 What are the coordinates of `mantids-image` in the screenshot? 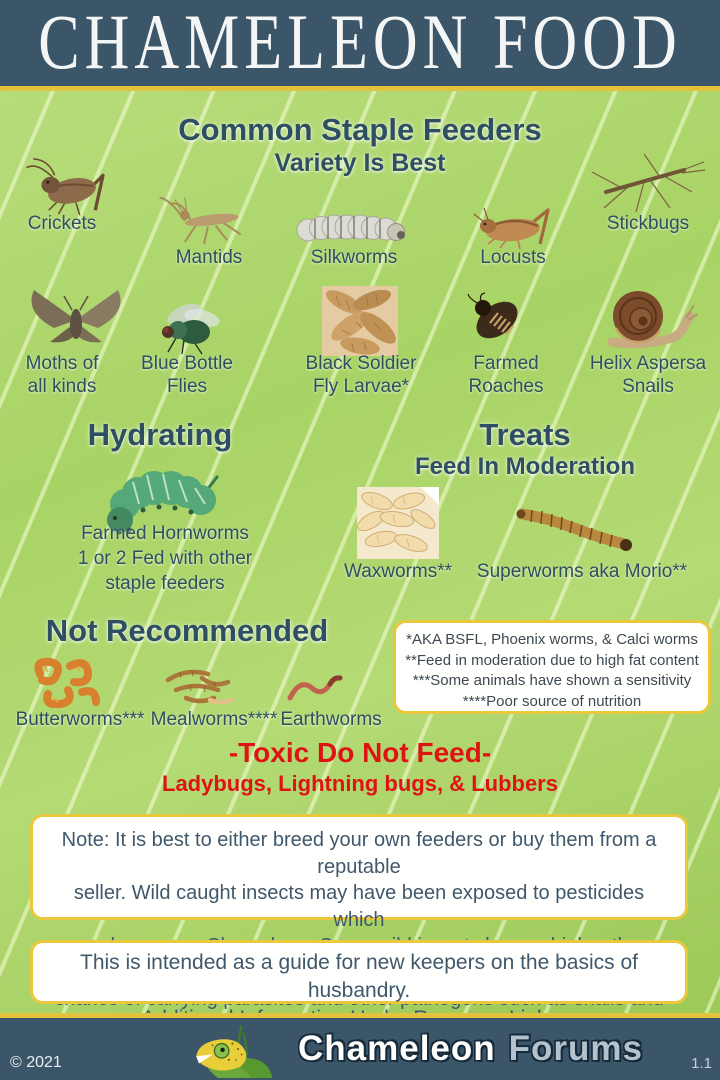 It's located at (205, 218).